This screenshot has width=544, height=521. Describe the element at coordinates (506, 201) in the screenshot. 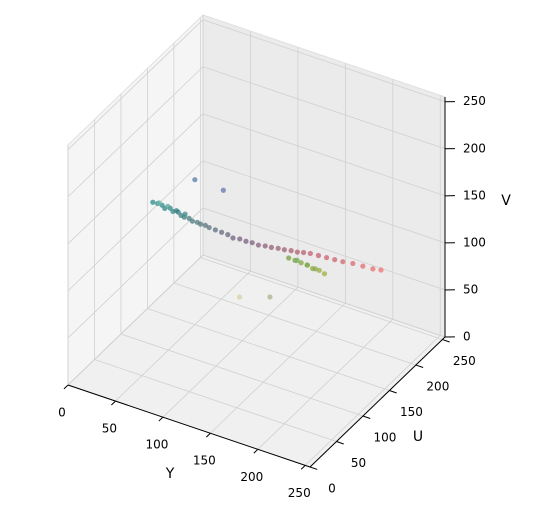

I see `z-axis-title: V` at that location.